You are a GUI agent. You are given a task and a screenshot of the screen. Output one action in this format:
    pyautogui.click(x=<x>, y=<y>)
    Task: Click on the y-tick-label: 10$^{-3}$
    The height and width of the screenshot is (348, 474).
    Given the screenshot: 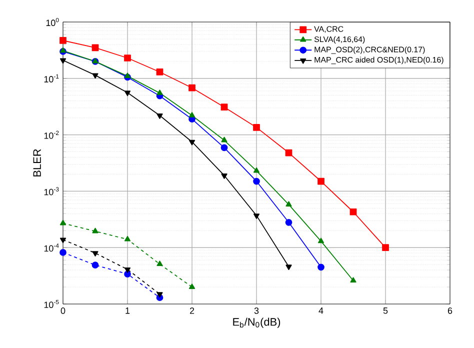 What is the action you would take?
    pyautogui.click(x=51, y=191)
    